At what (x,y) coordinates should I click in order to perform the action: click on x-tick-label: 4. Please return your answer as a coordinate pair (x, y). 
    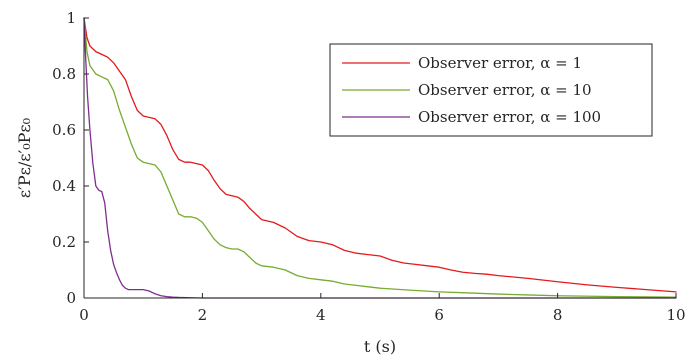
    Looking at the image, I should click on (321, 315).